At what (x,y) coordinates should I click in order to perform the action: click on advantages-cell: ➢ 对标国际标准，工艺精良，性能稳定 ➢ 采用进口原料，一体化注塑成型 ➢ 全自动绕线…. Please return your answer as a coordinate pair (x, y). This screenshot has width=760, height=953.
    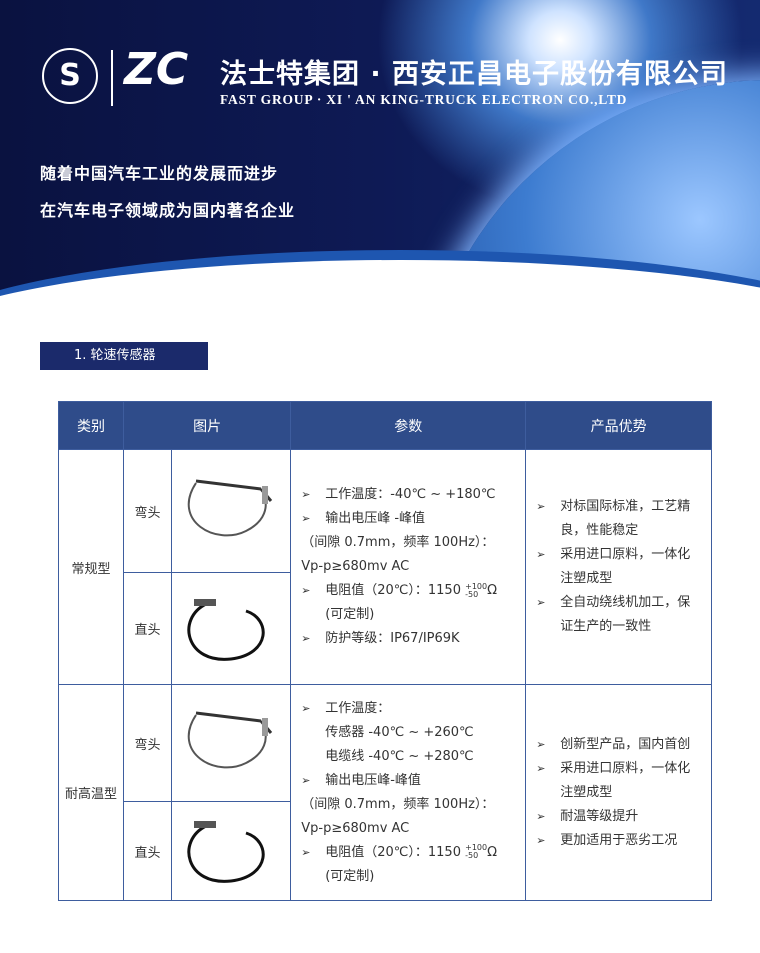
    Looking at the image, I should click on (618, 567).